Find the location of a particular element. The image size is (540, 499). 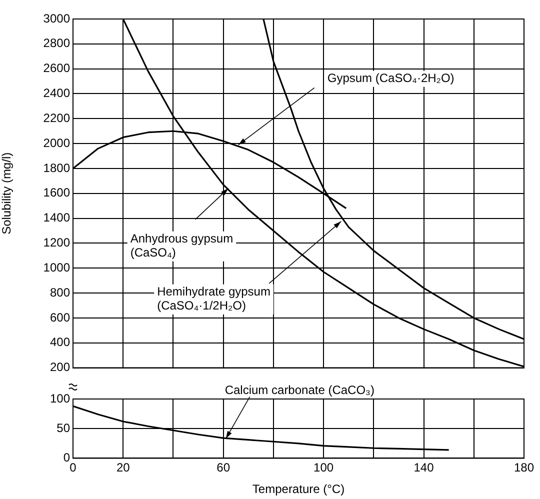

annotation: Calcium carbonate (CaCO₃) is located at coordinates (299, 389).